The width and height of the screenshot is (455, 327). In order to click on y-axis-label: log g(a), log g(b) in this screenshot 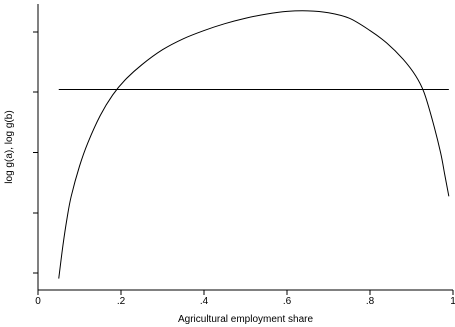, I will do `click(9, 146)`.